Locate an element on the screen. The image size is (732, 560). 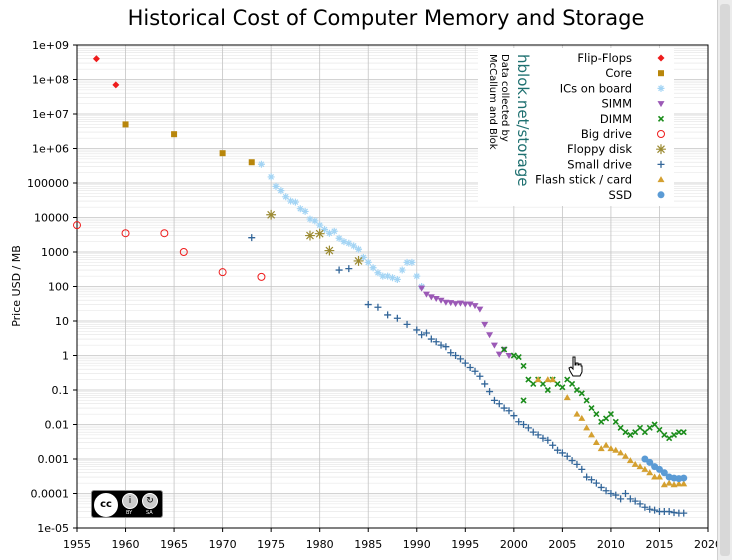
y-tick-label: 1e+08 is located at coordinates (50, 80).